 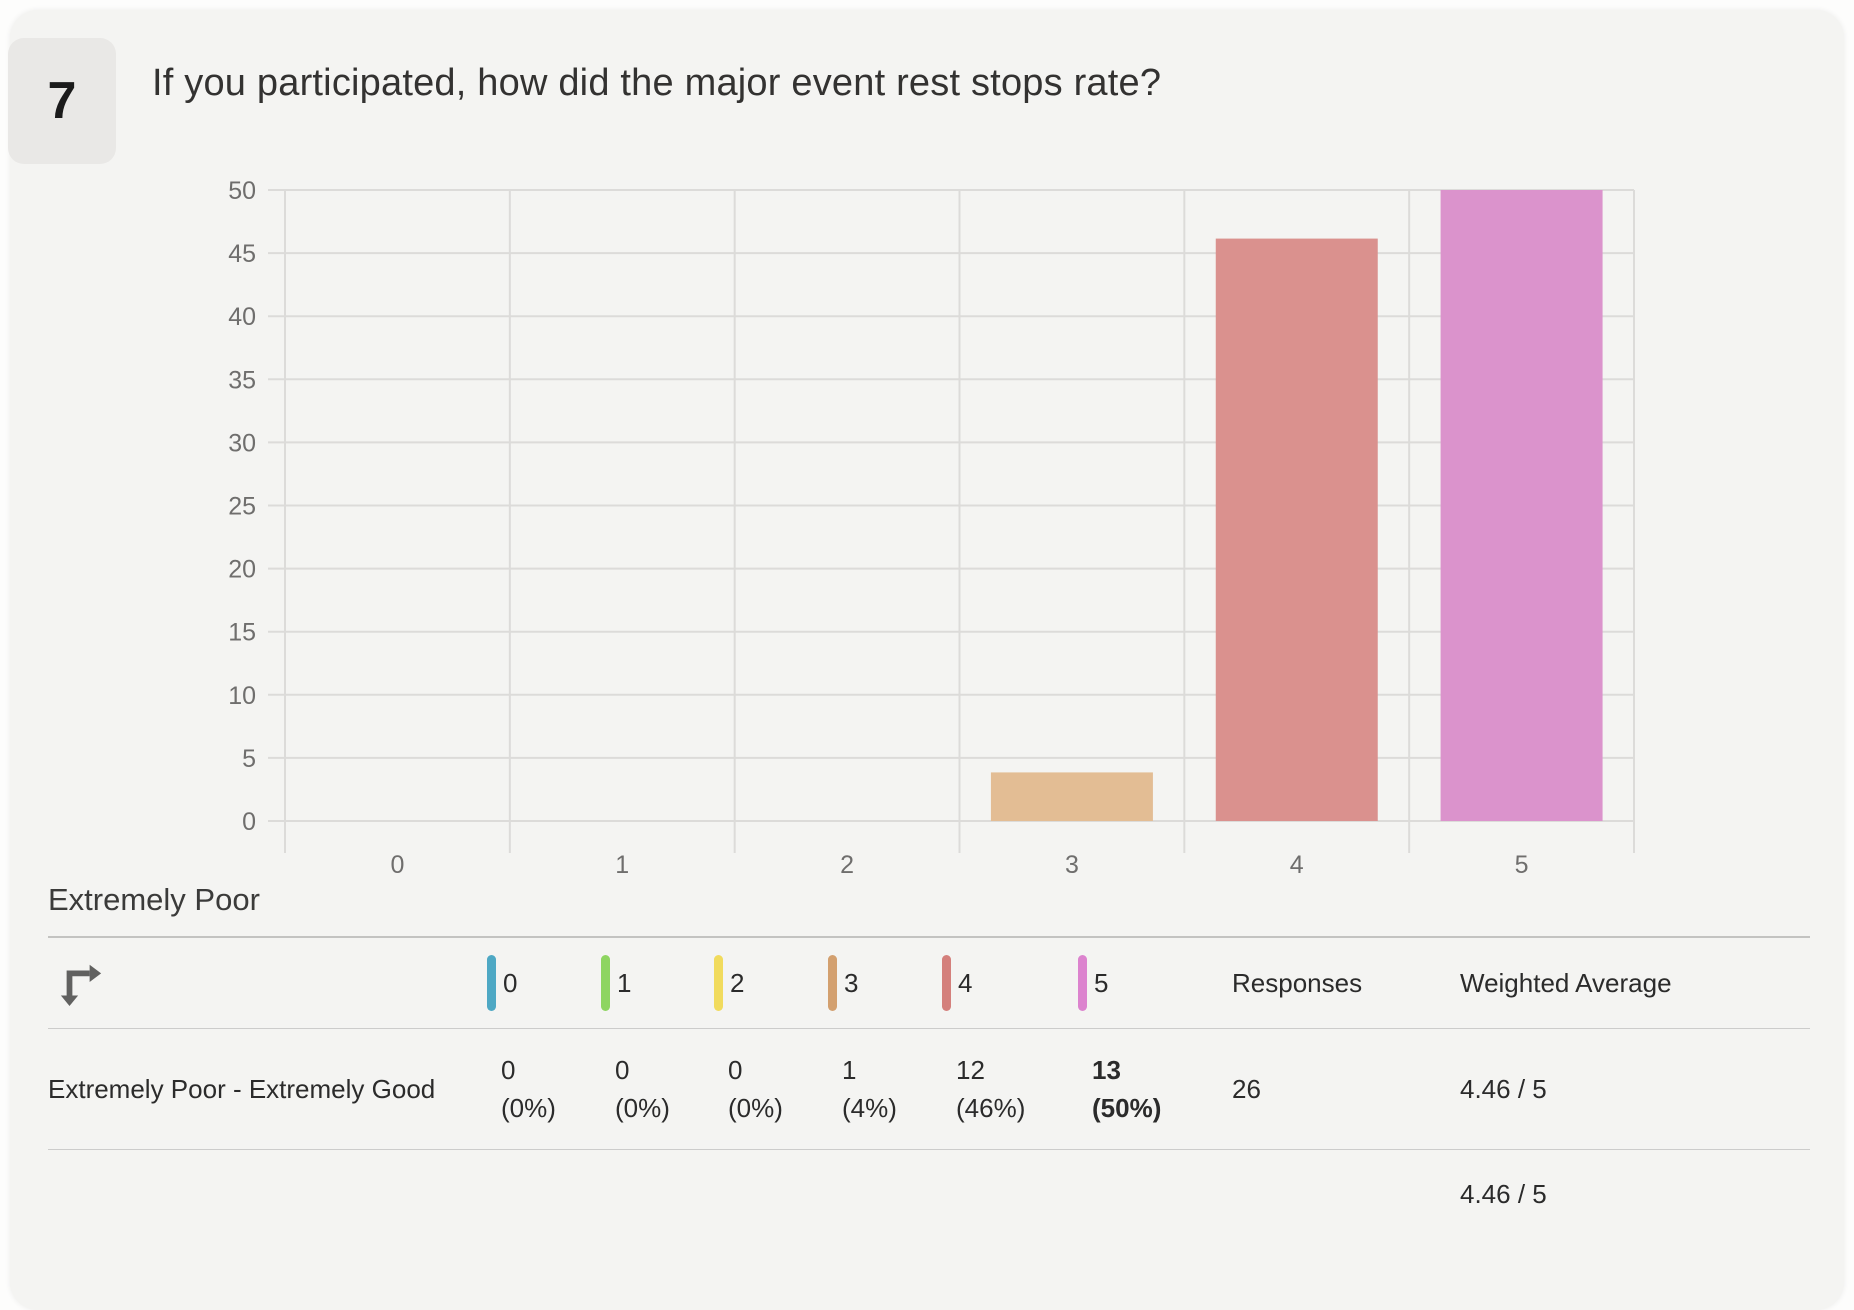 I want to click on y-axis-tick-label: 5, so click(x=249, y=759).